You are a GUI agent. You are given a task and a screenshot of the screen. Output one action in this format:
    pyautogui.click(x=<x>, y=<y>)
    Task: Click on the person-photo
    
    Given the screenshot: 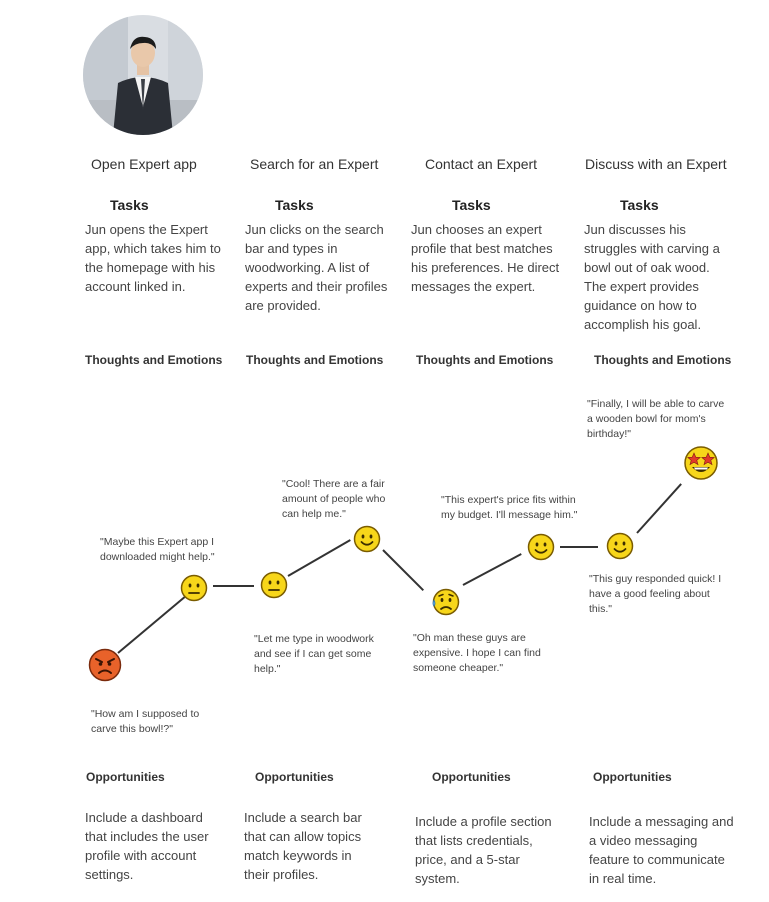 What is the action you would take?
    pyautogui.click(x=143, y=75)
    